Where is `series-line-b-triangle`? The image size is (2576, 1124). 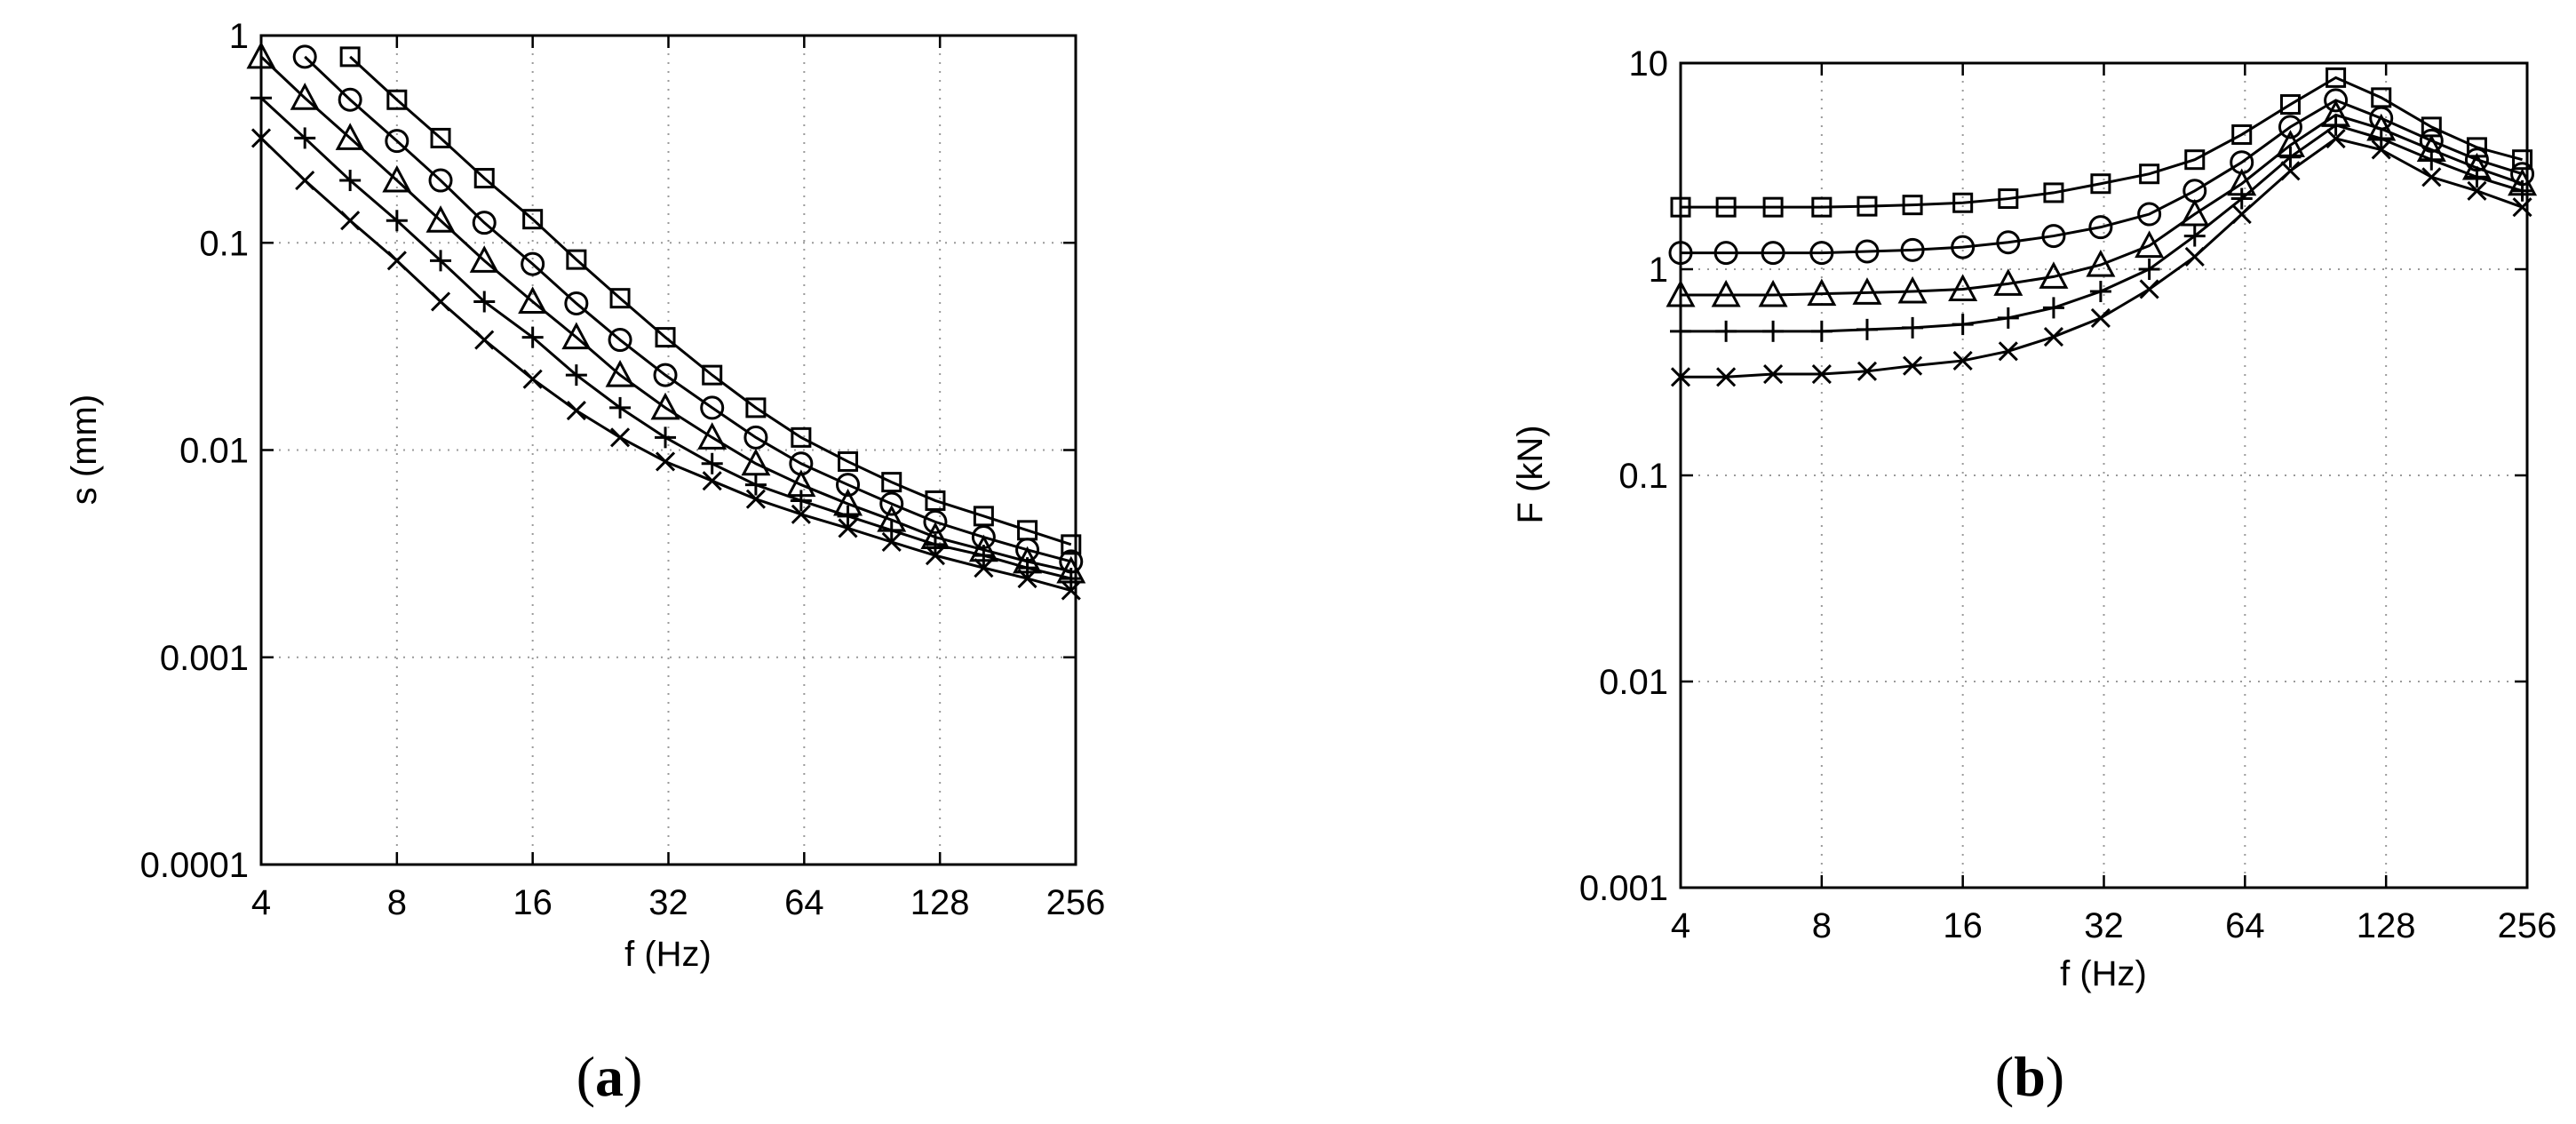
series-line-b-triangle is located at coordinates (2102, 205).